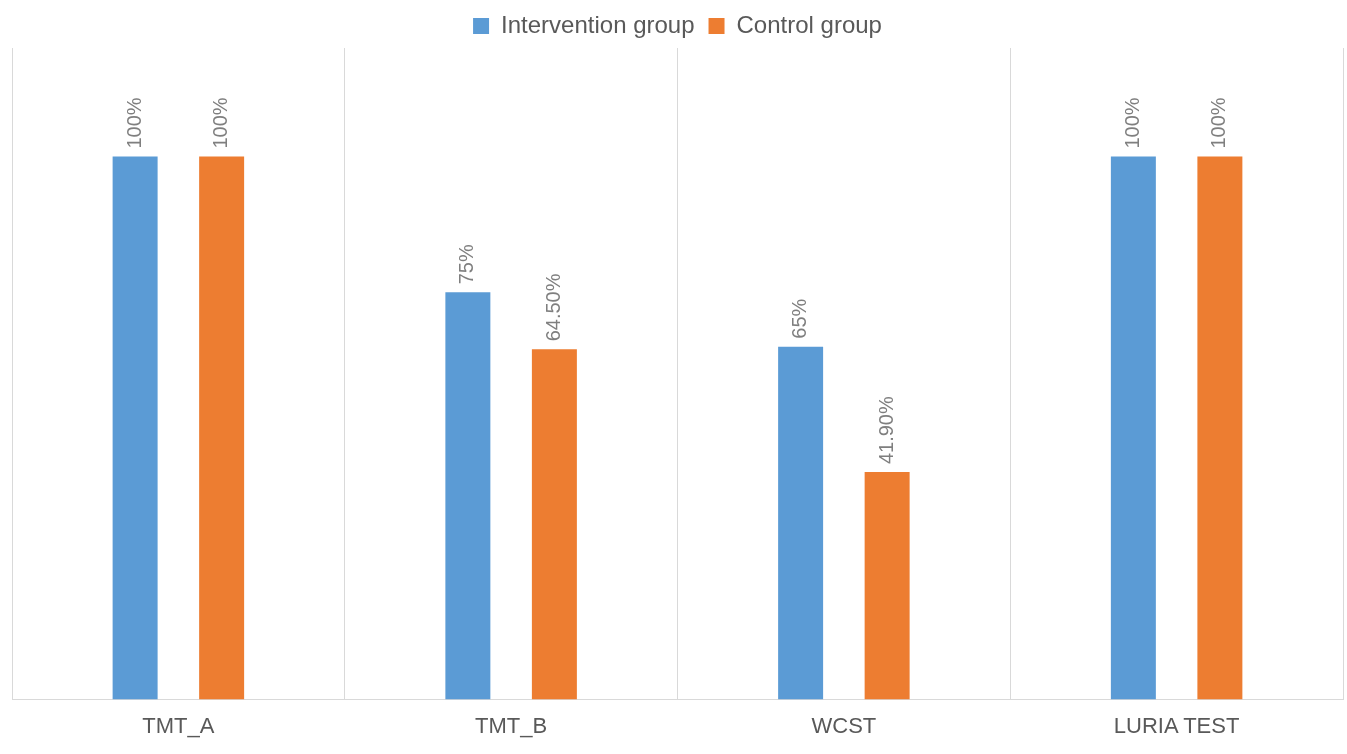  I want to click on data-label: 75%, so click(466, 264).